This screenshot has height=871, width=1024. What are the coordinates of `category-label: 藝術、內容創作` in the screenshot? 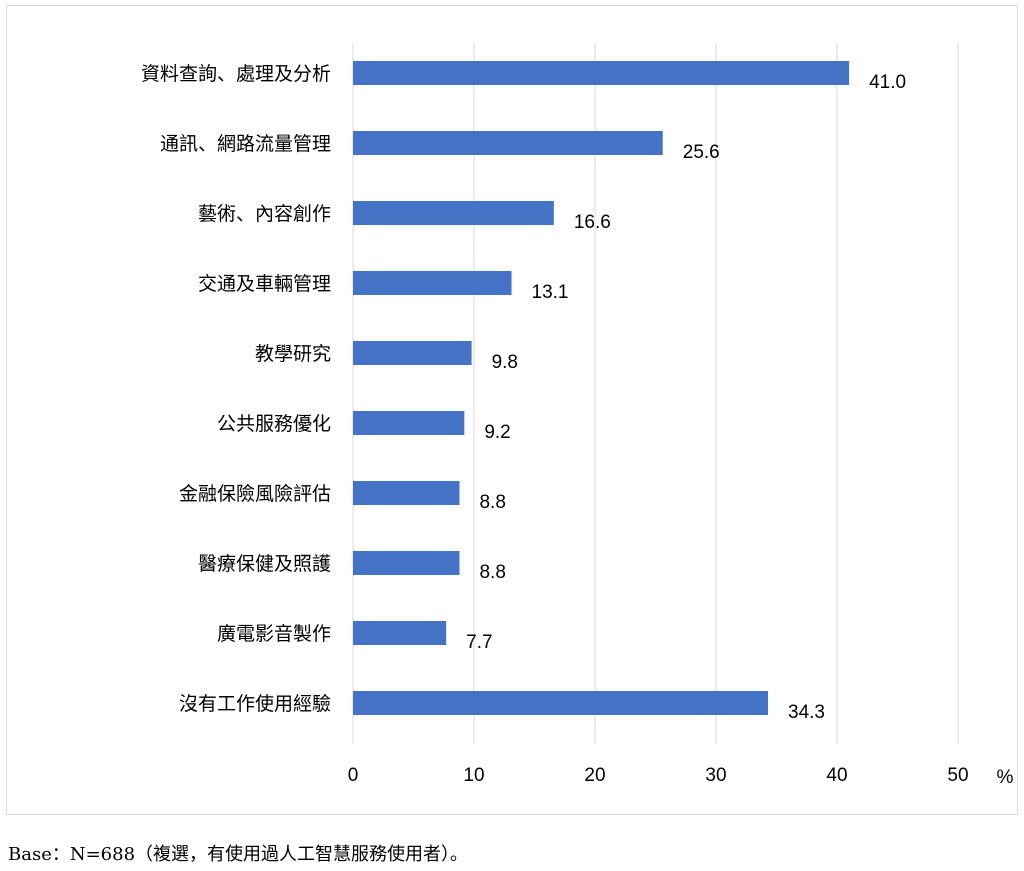 It's located at (264, 214).